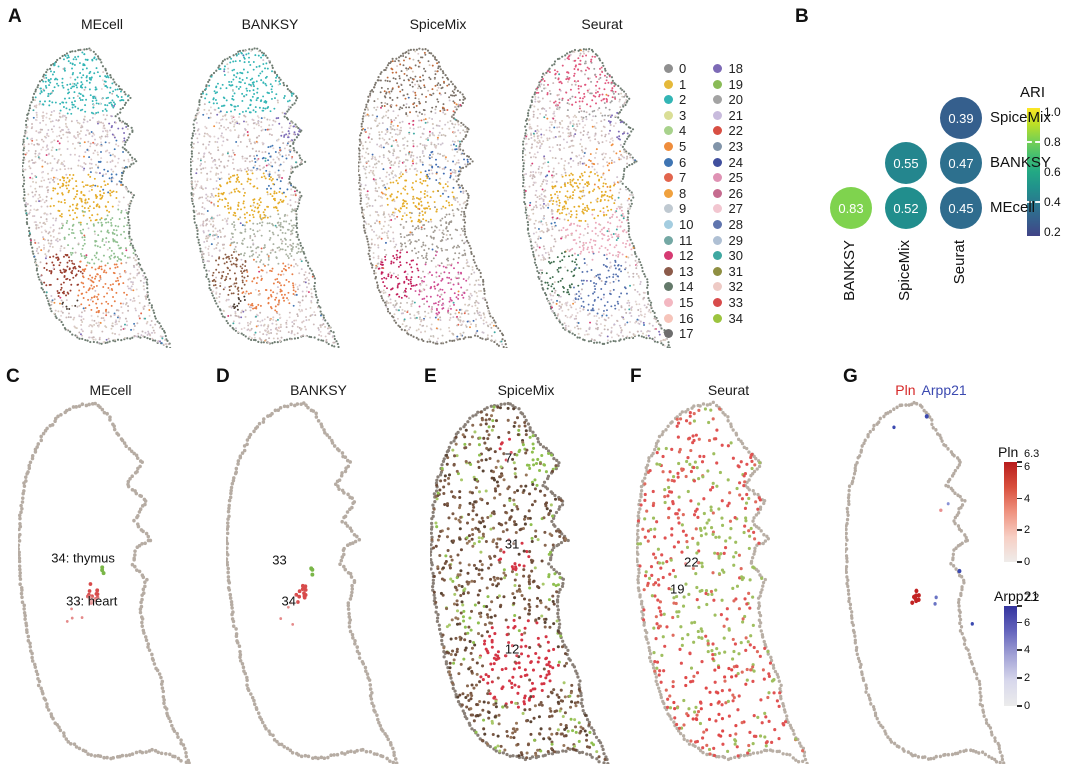  I want to click on legend-cluster-label: 30, so click(735, 256).